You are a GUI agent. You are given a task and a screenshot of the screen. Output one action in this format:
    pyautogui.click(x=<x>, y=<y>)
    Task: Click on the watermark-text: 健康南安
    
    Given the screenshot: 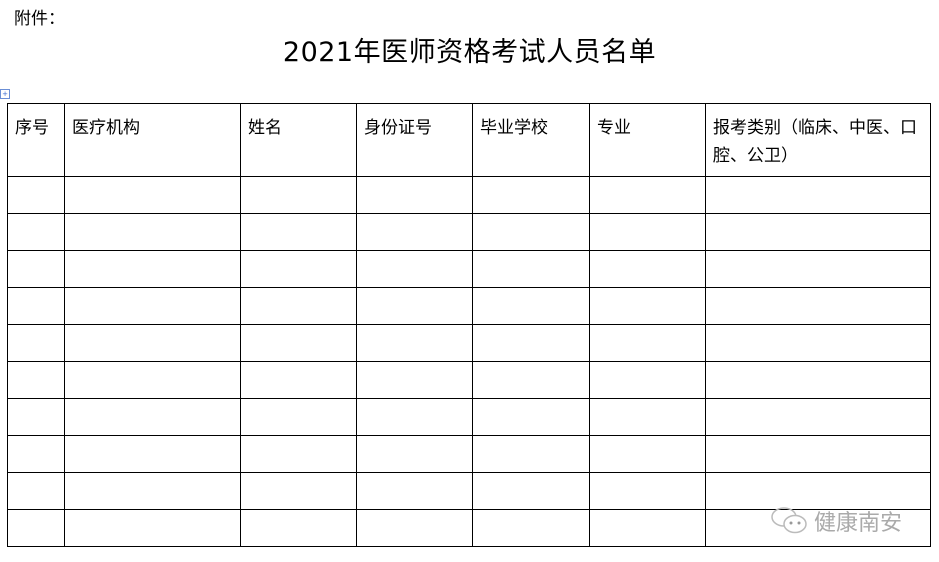 What is the action you would take?
    pyautogui.click(x=858, y=523)
    